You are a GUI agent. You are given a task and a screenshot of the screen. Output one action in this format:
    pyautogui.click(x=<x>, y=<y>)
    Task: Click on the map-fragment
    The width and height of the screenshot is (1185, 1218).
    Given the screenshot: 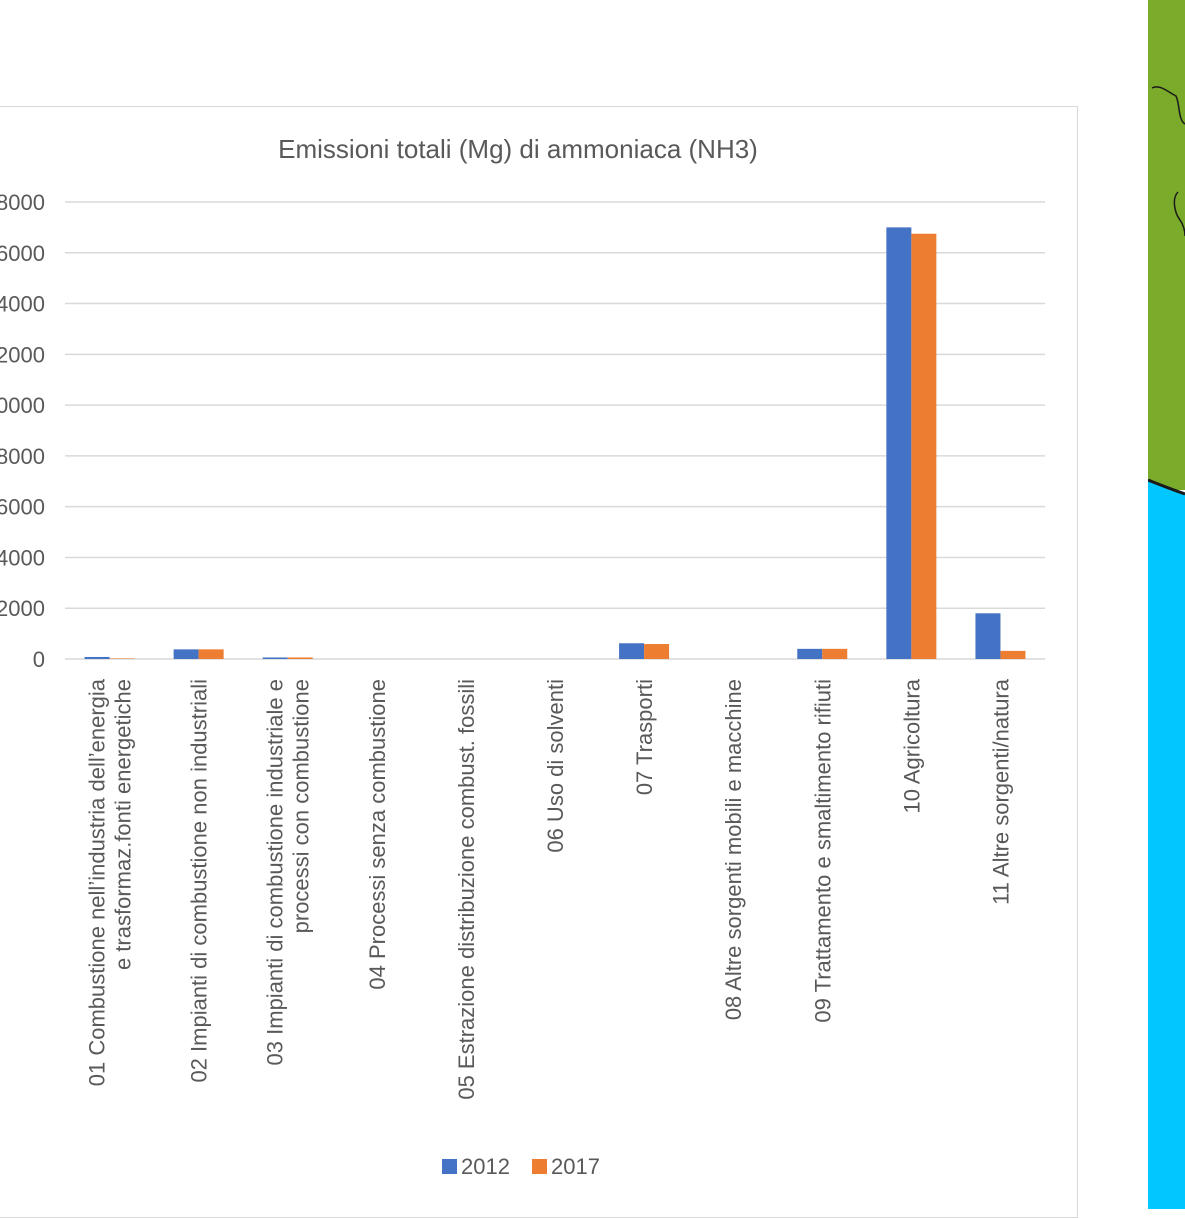 What is the action you would take?
    pyautogui.click(x=1166, y=604)
    